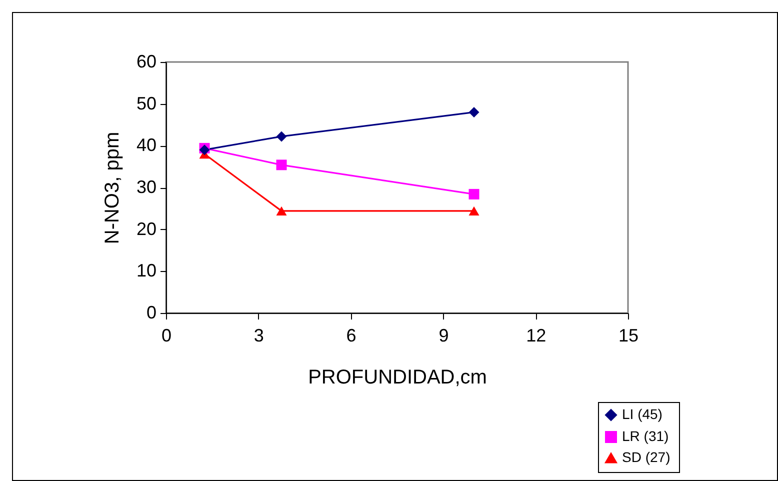 This screenshot has width=778, height=481. Describe the element at coordinates (536, 336) in the screenshot. I see `x-tick-label: 12` at that location.